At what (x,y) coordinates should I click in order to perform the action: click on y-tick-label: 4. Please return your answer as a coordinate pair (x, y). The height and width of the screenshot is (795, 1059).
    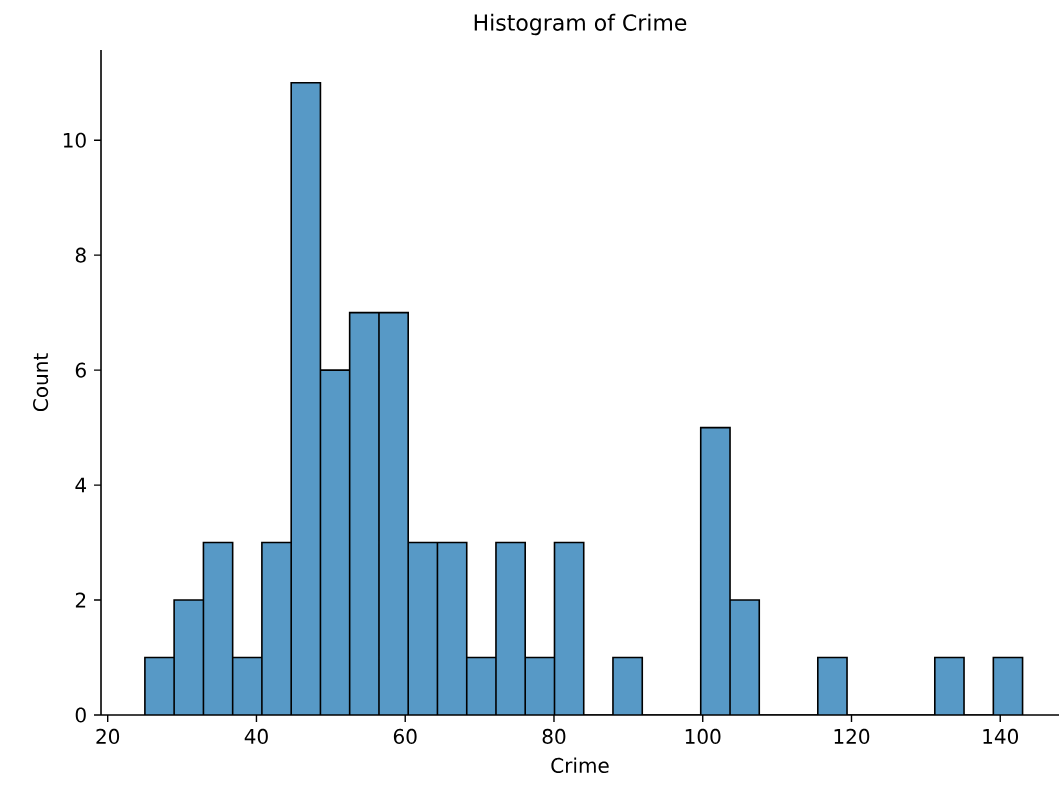
    Looking at the image, I should click on (81, 485).